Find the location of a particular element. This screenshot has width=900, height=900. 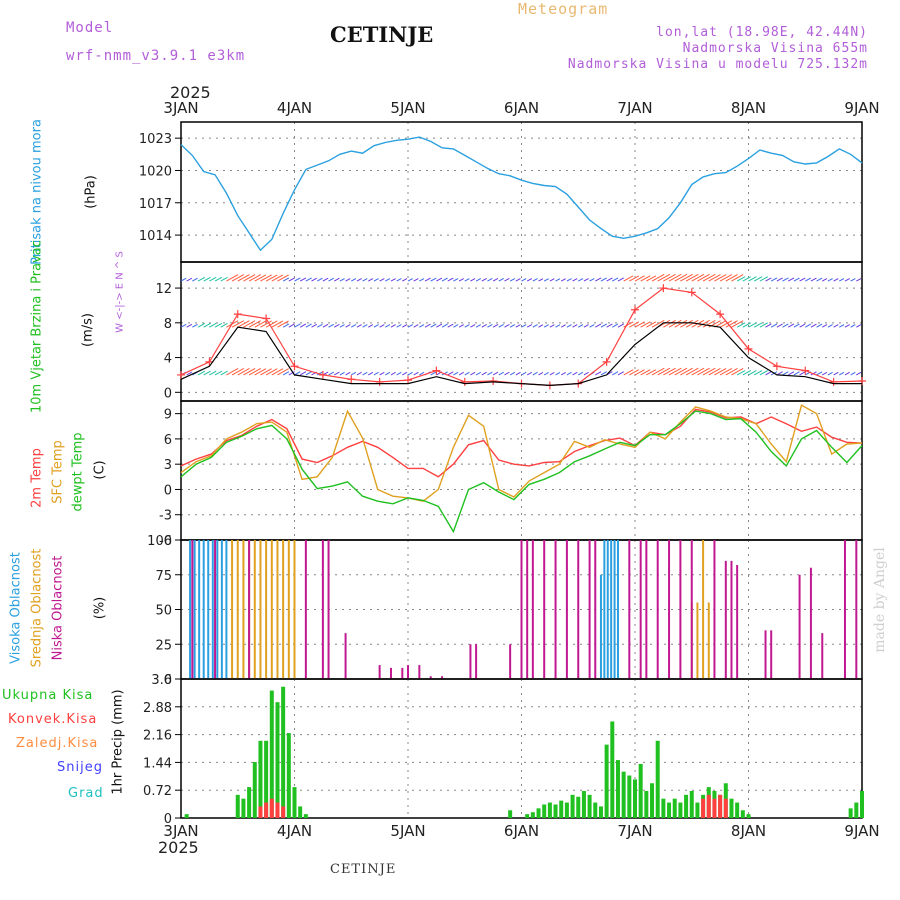

pressure-panel: 1014 1017 1020 1023 is located at coordinates (501, 192).